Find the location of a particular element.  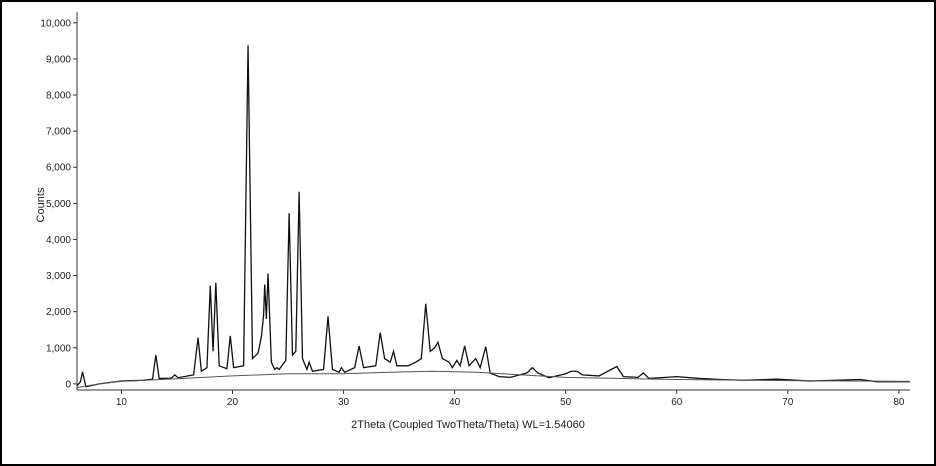

x-tick-label: 70 is located at coordinates (788, 402).